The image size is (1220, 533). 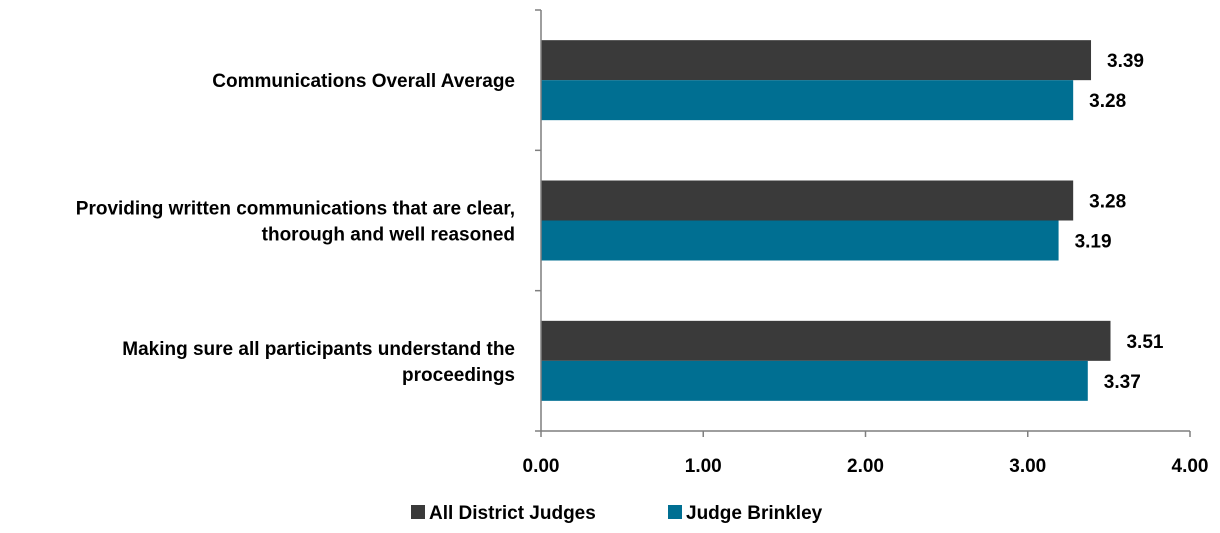 I want to click on value-label: 3.51, so click(x=1144, y=342).